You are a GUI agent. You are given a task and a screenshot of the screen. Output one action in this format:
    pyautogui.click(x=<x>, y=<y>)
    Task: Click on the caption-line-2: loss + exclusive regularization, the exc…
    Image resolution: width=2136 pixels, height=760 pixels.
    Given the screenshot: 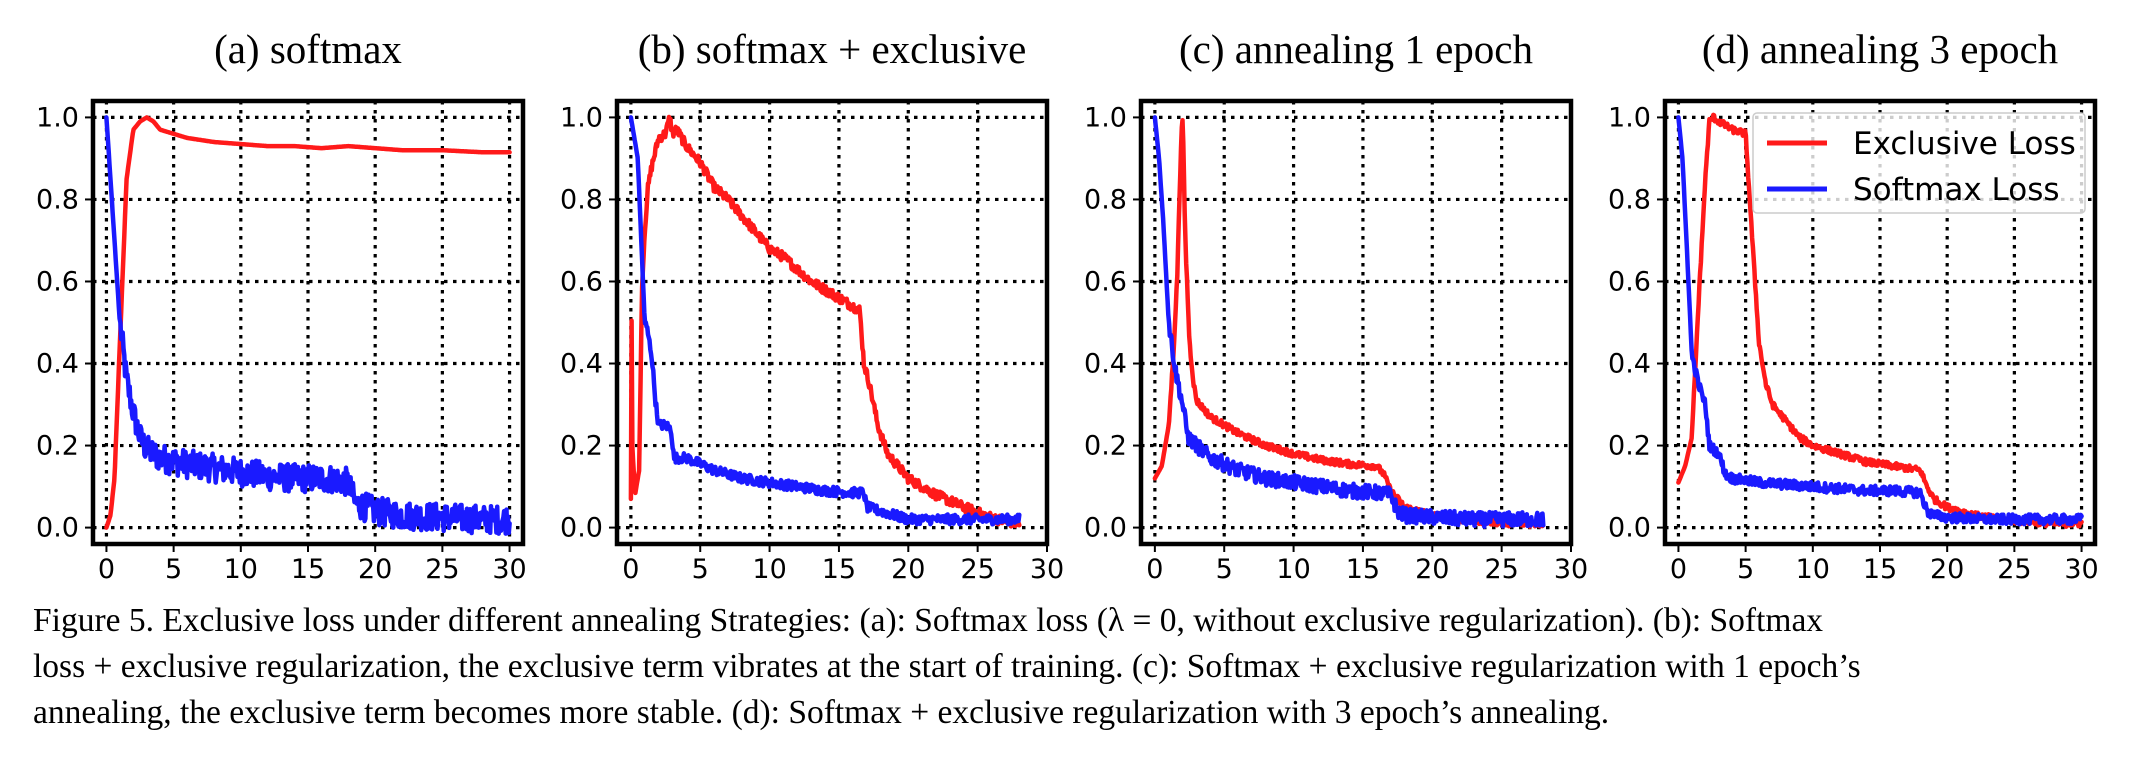 What is the action you would take?
    pyautogui.click(x=947, y=666)
    